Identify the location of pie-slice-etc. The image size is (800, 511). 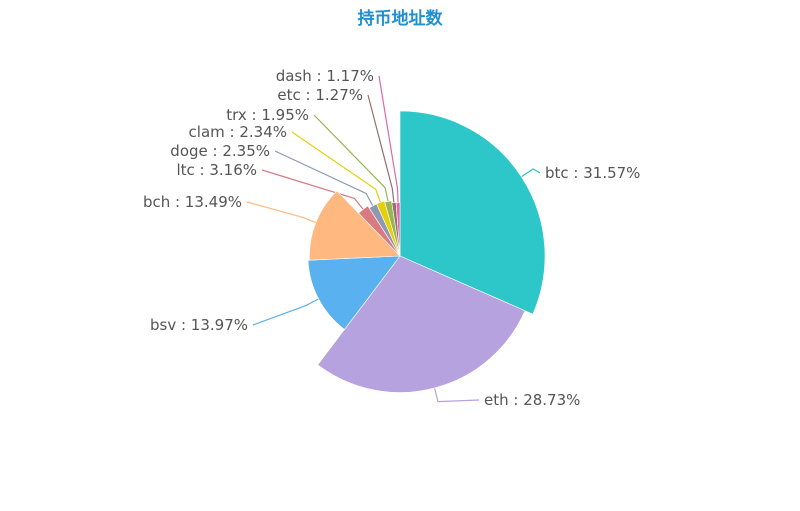
(396, 229).